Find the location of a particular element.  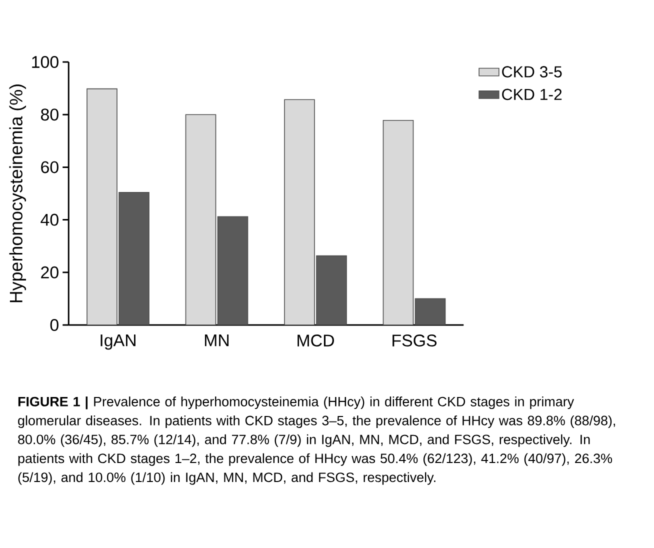

y-axis-title: Hyperhomocysteinemia (%) is located at coordinates (17, 193).